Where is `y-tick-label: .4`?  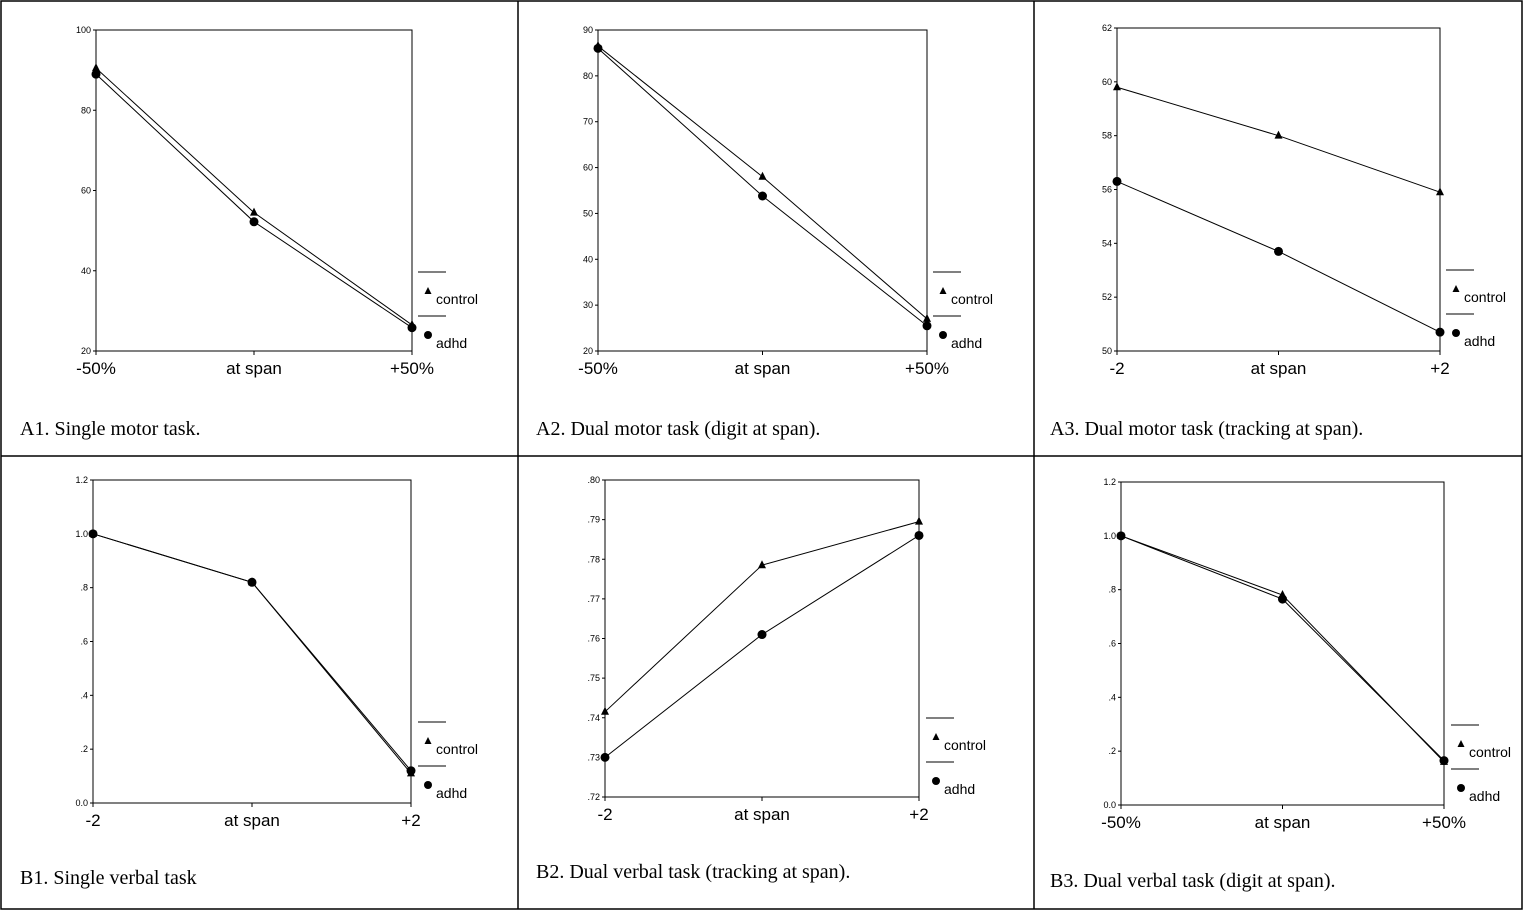
y-tick-label: .4 is located at coordinates (1112, 697).